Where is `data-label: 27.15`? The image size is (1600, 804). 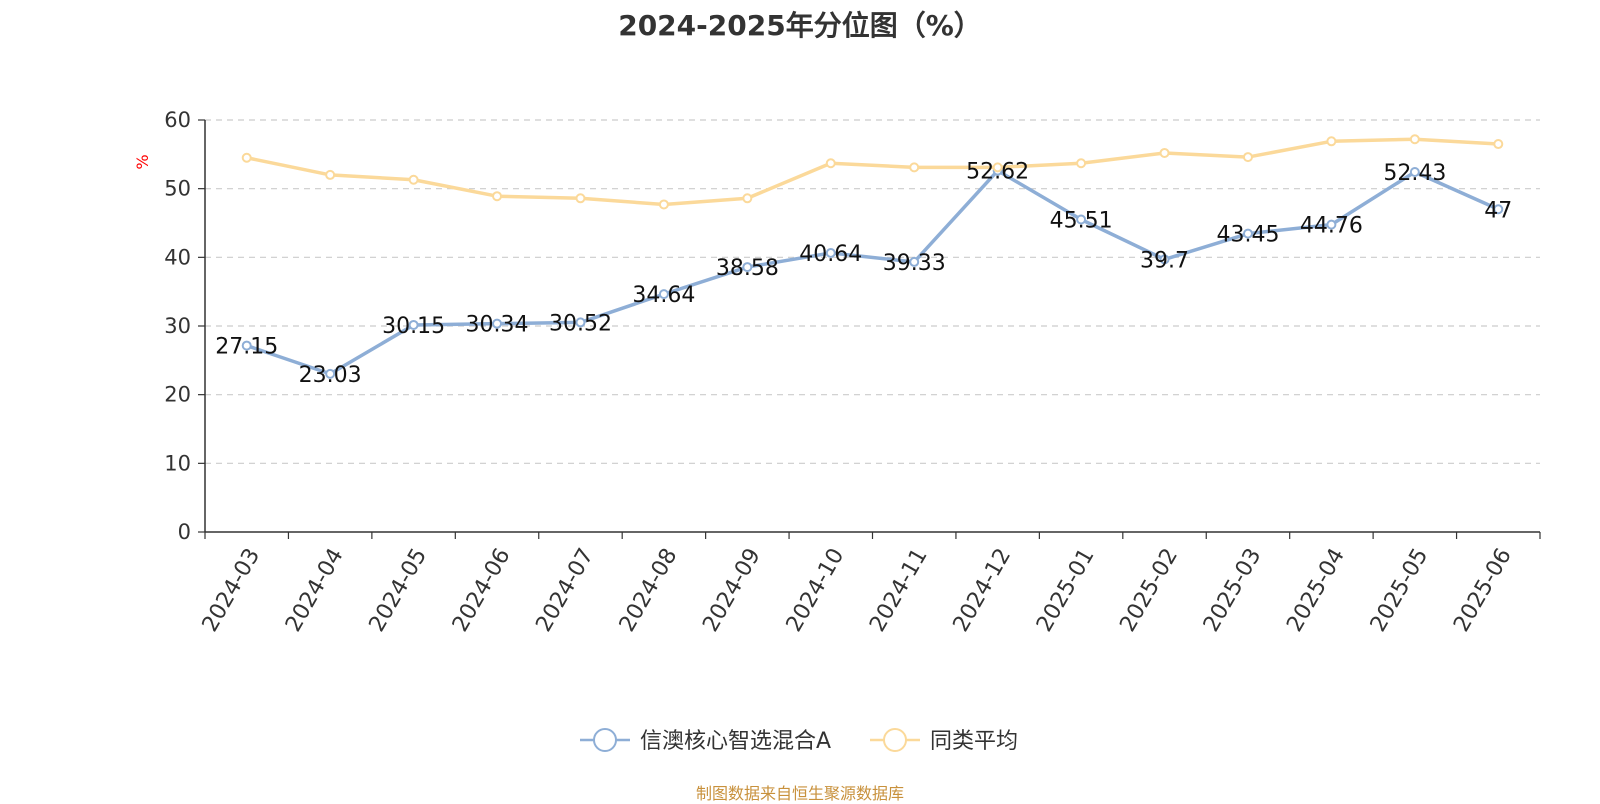
data-label: 27.15 is located at coordinates (246, 347).